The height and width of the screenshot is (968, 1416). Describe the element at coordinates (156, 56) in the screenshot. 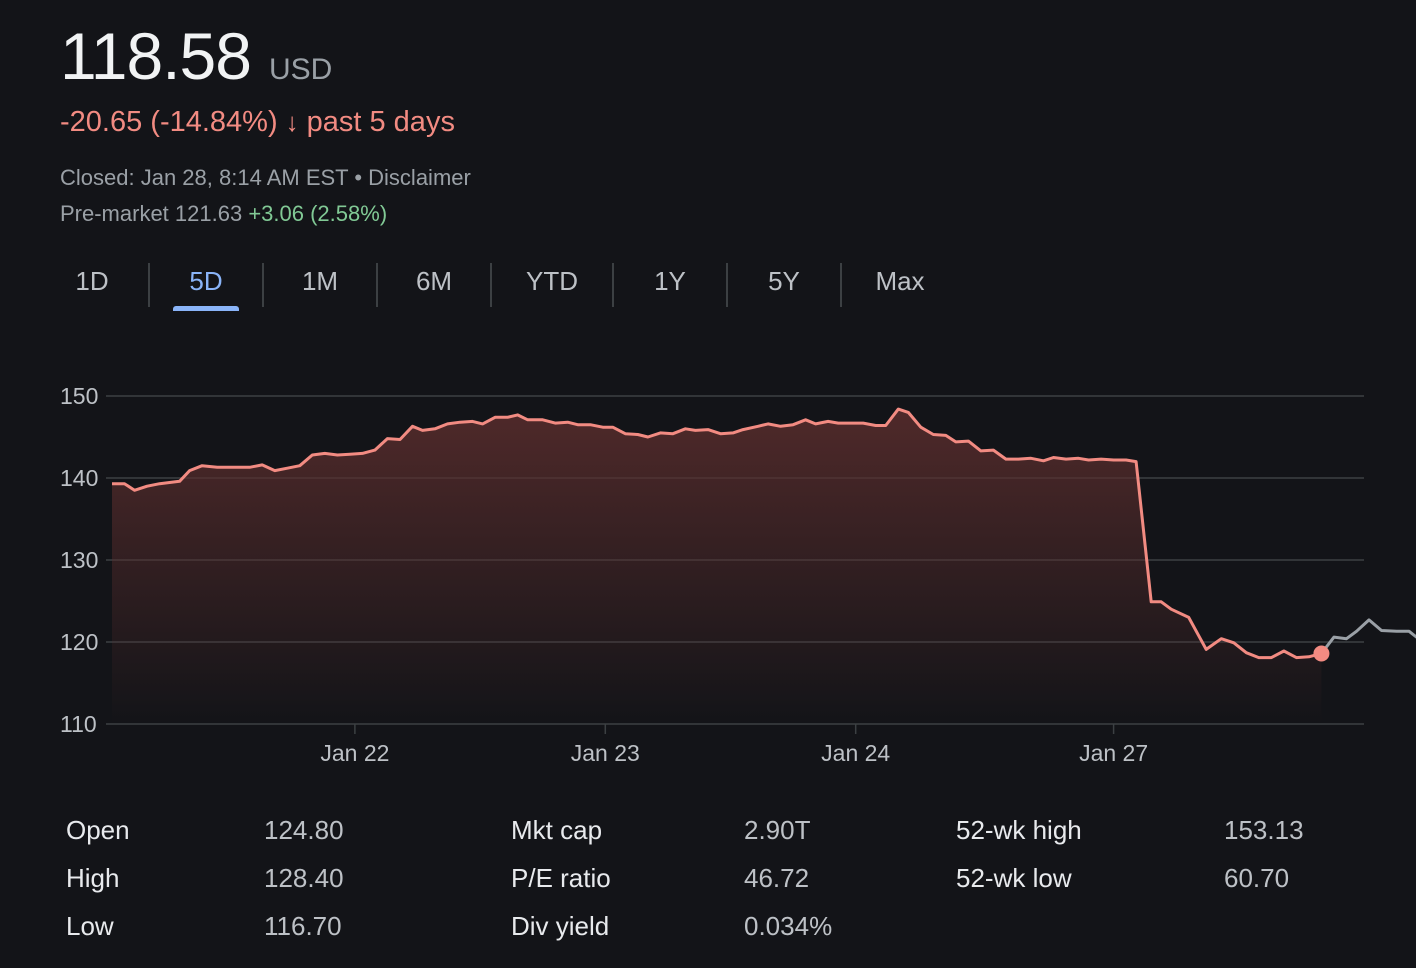

I see `current-price: 118.58` at that location.